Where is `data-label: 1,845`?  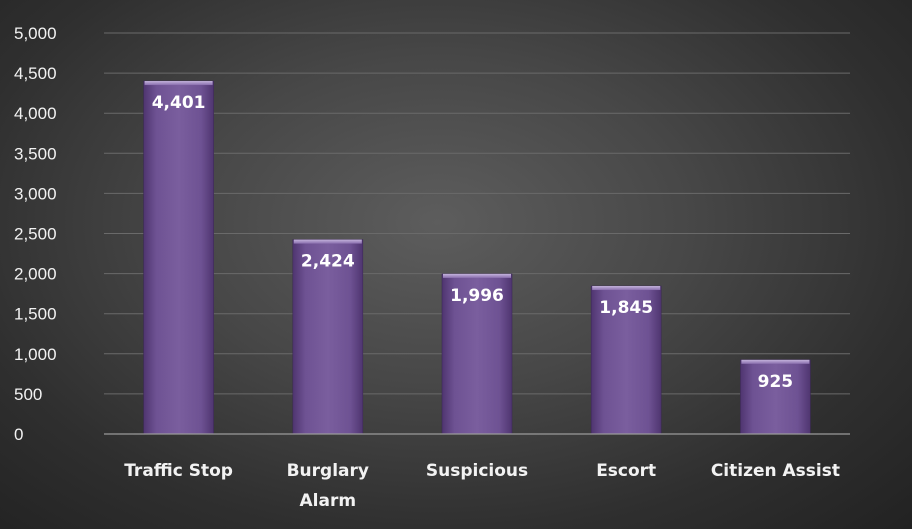 data-label: 1,845 is located at coordinates (626, 308).